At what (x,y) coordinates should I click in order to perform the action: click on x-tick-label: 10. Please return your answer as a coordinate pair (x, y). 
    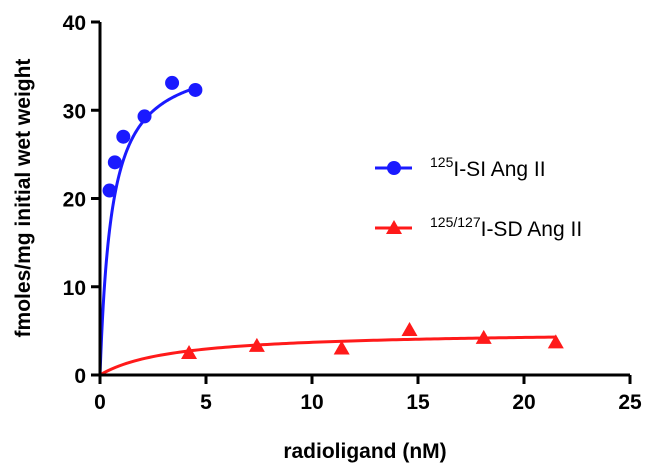
    Looking at the image, I should click on (311, 402).